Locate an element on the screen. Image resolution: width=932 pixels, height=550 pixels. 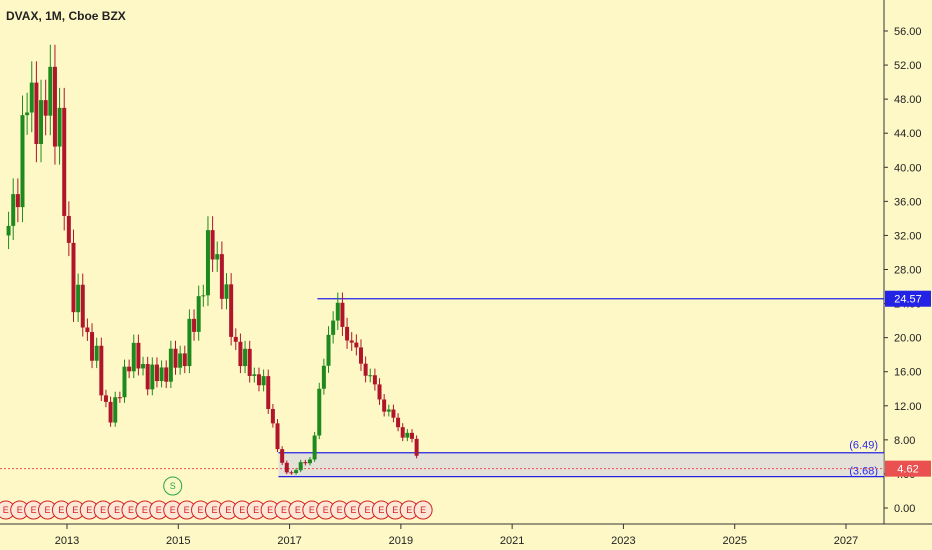
resistance-price-badge is located at coordinates (908, 298).